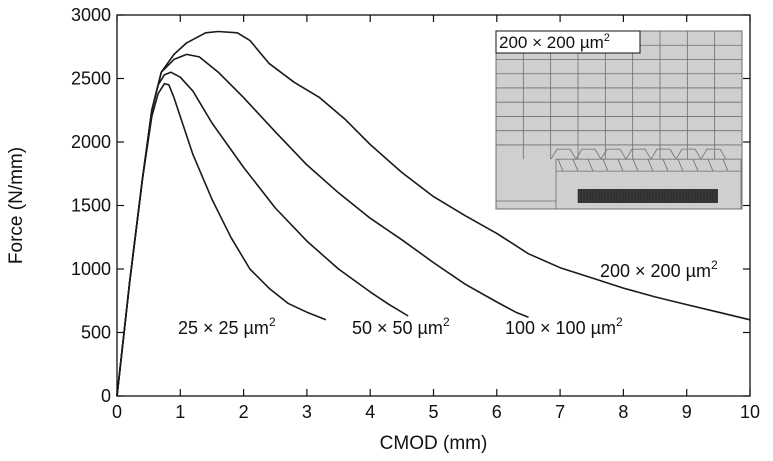 The height and width of the screenshot is (461, 773). Describe the element at coordinates (106, 396) in the screenshot. I see `y-tick-label: 0` at that location.